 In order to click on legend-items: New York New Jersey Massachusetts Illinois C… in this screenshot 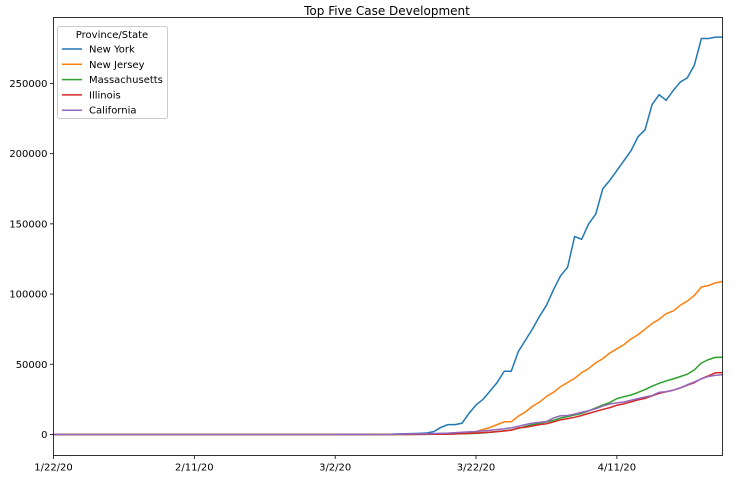, I will do `click(112, 81)`.